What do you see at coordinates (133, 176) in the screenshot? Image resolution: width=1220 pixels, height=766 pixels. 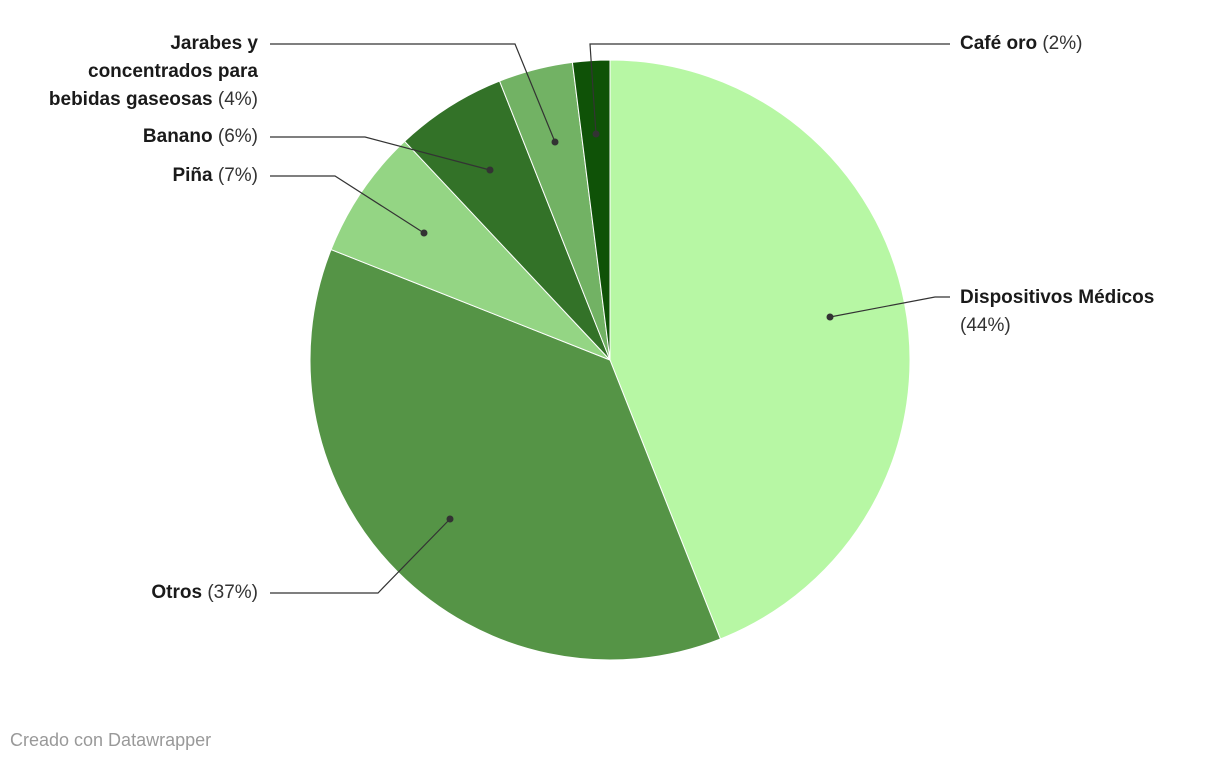 I see `data-label: Piña (7%)` at bounding box center [133, 176].